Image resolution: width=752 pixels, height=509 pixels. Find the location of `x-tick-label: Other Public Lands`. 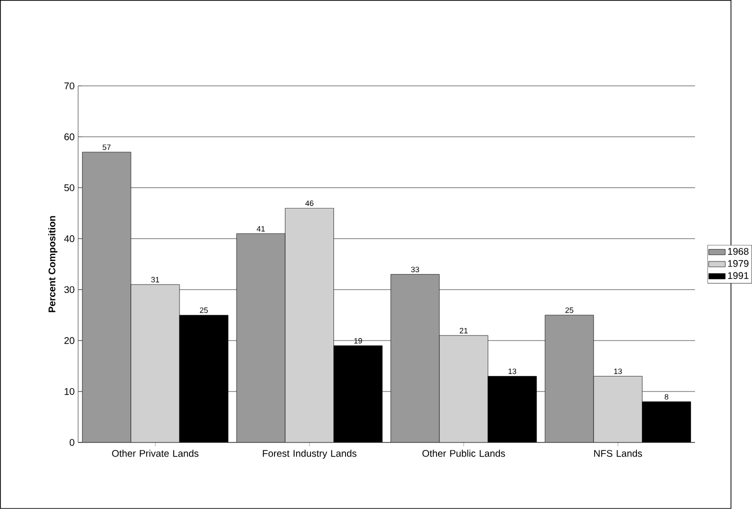

x-tick-label: Other Public Lands is located at coordinates (464, 453).